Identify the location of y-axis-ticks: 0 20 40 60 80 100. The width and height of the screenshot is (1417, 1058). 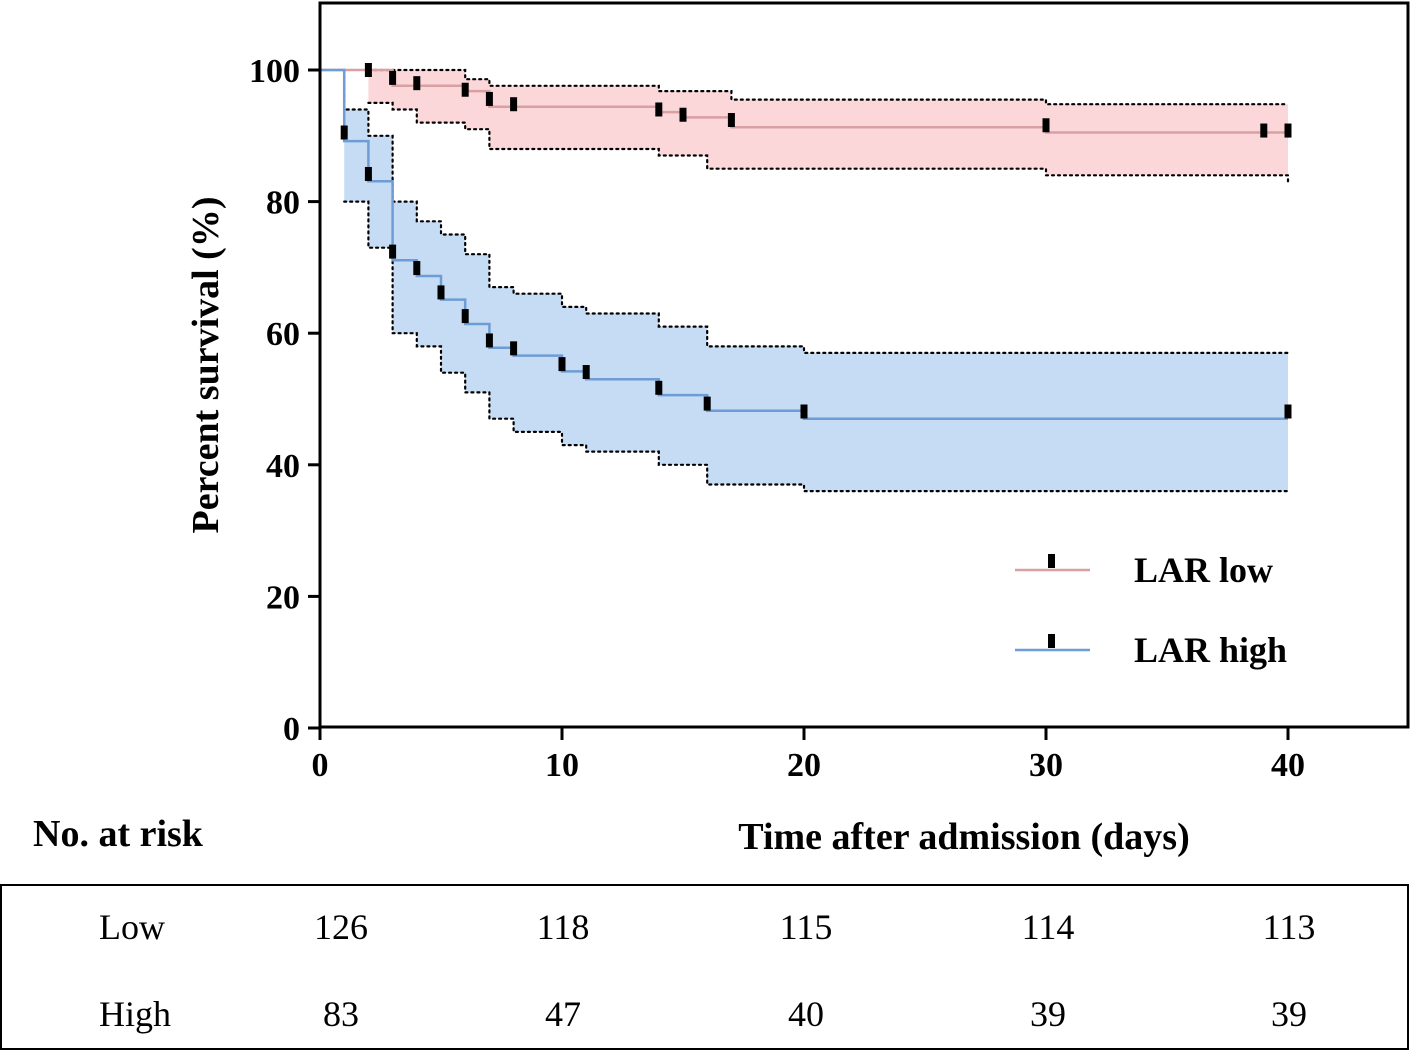
(284, 400).